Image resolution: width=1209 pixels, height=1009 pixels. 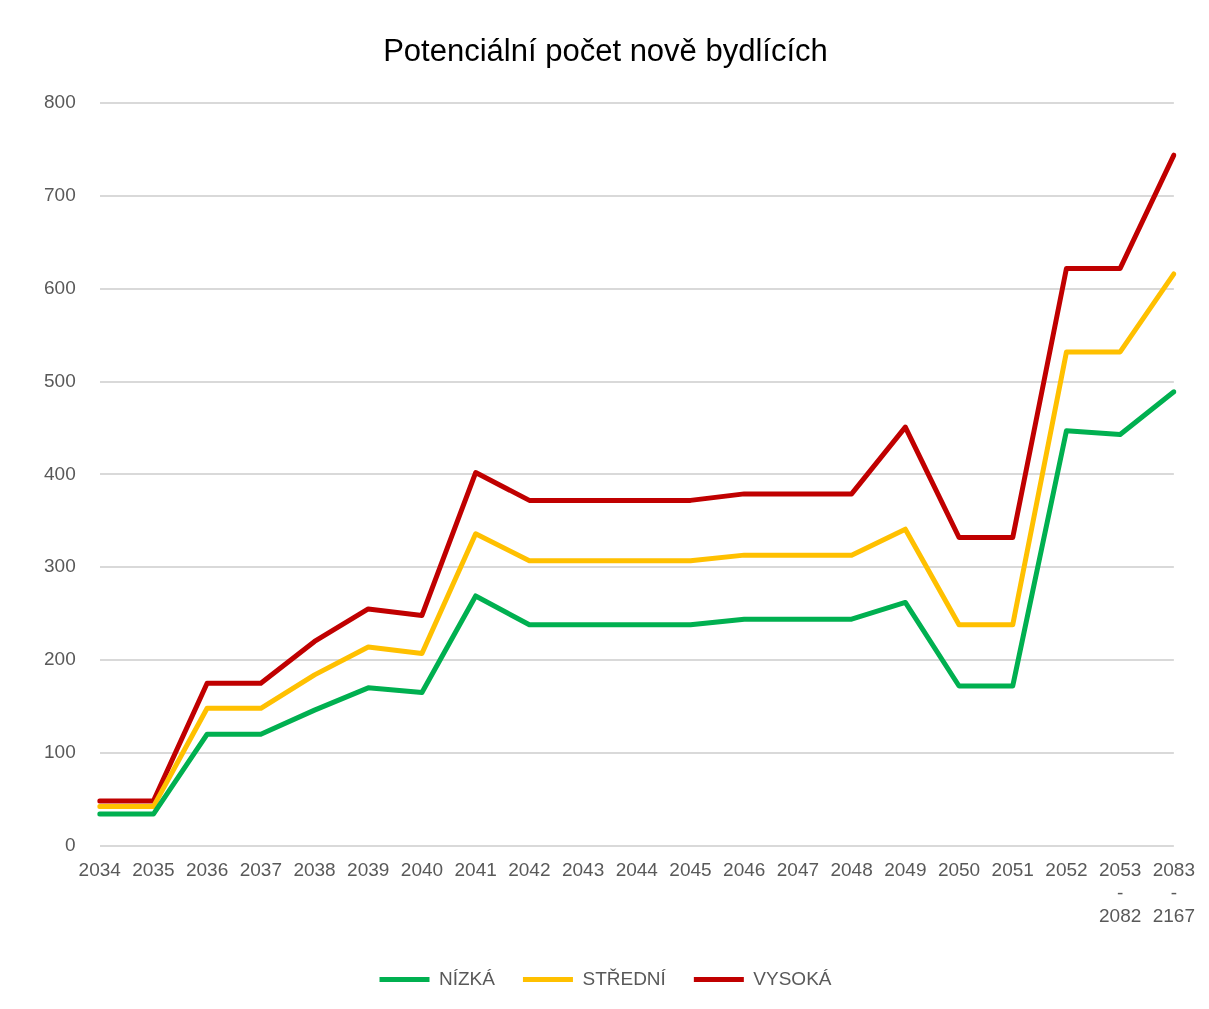 I want to click on x-tick-label: 2050, so click(x=959, y=870).